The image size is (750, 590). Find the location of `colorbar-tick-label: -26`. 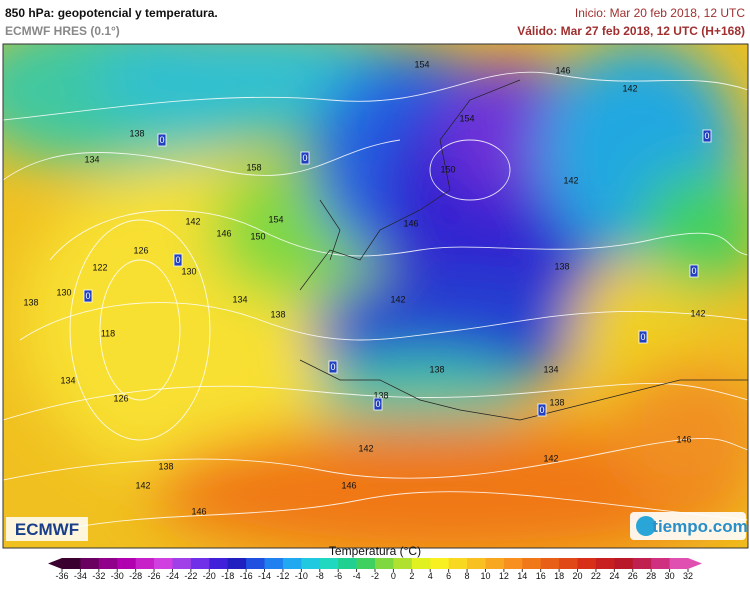

colorbar-tick-label: -26 is located at coordinates (154, 576).